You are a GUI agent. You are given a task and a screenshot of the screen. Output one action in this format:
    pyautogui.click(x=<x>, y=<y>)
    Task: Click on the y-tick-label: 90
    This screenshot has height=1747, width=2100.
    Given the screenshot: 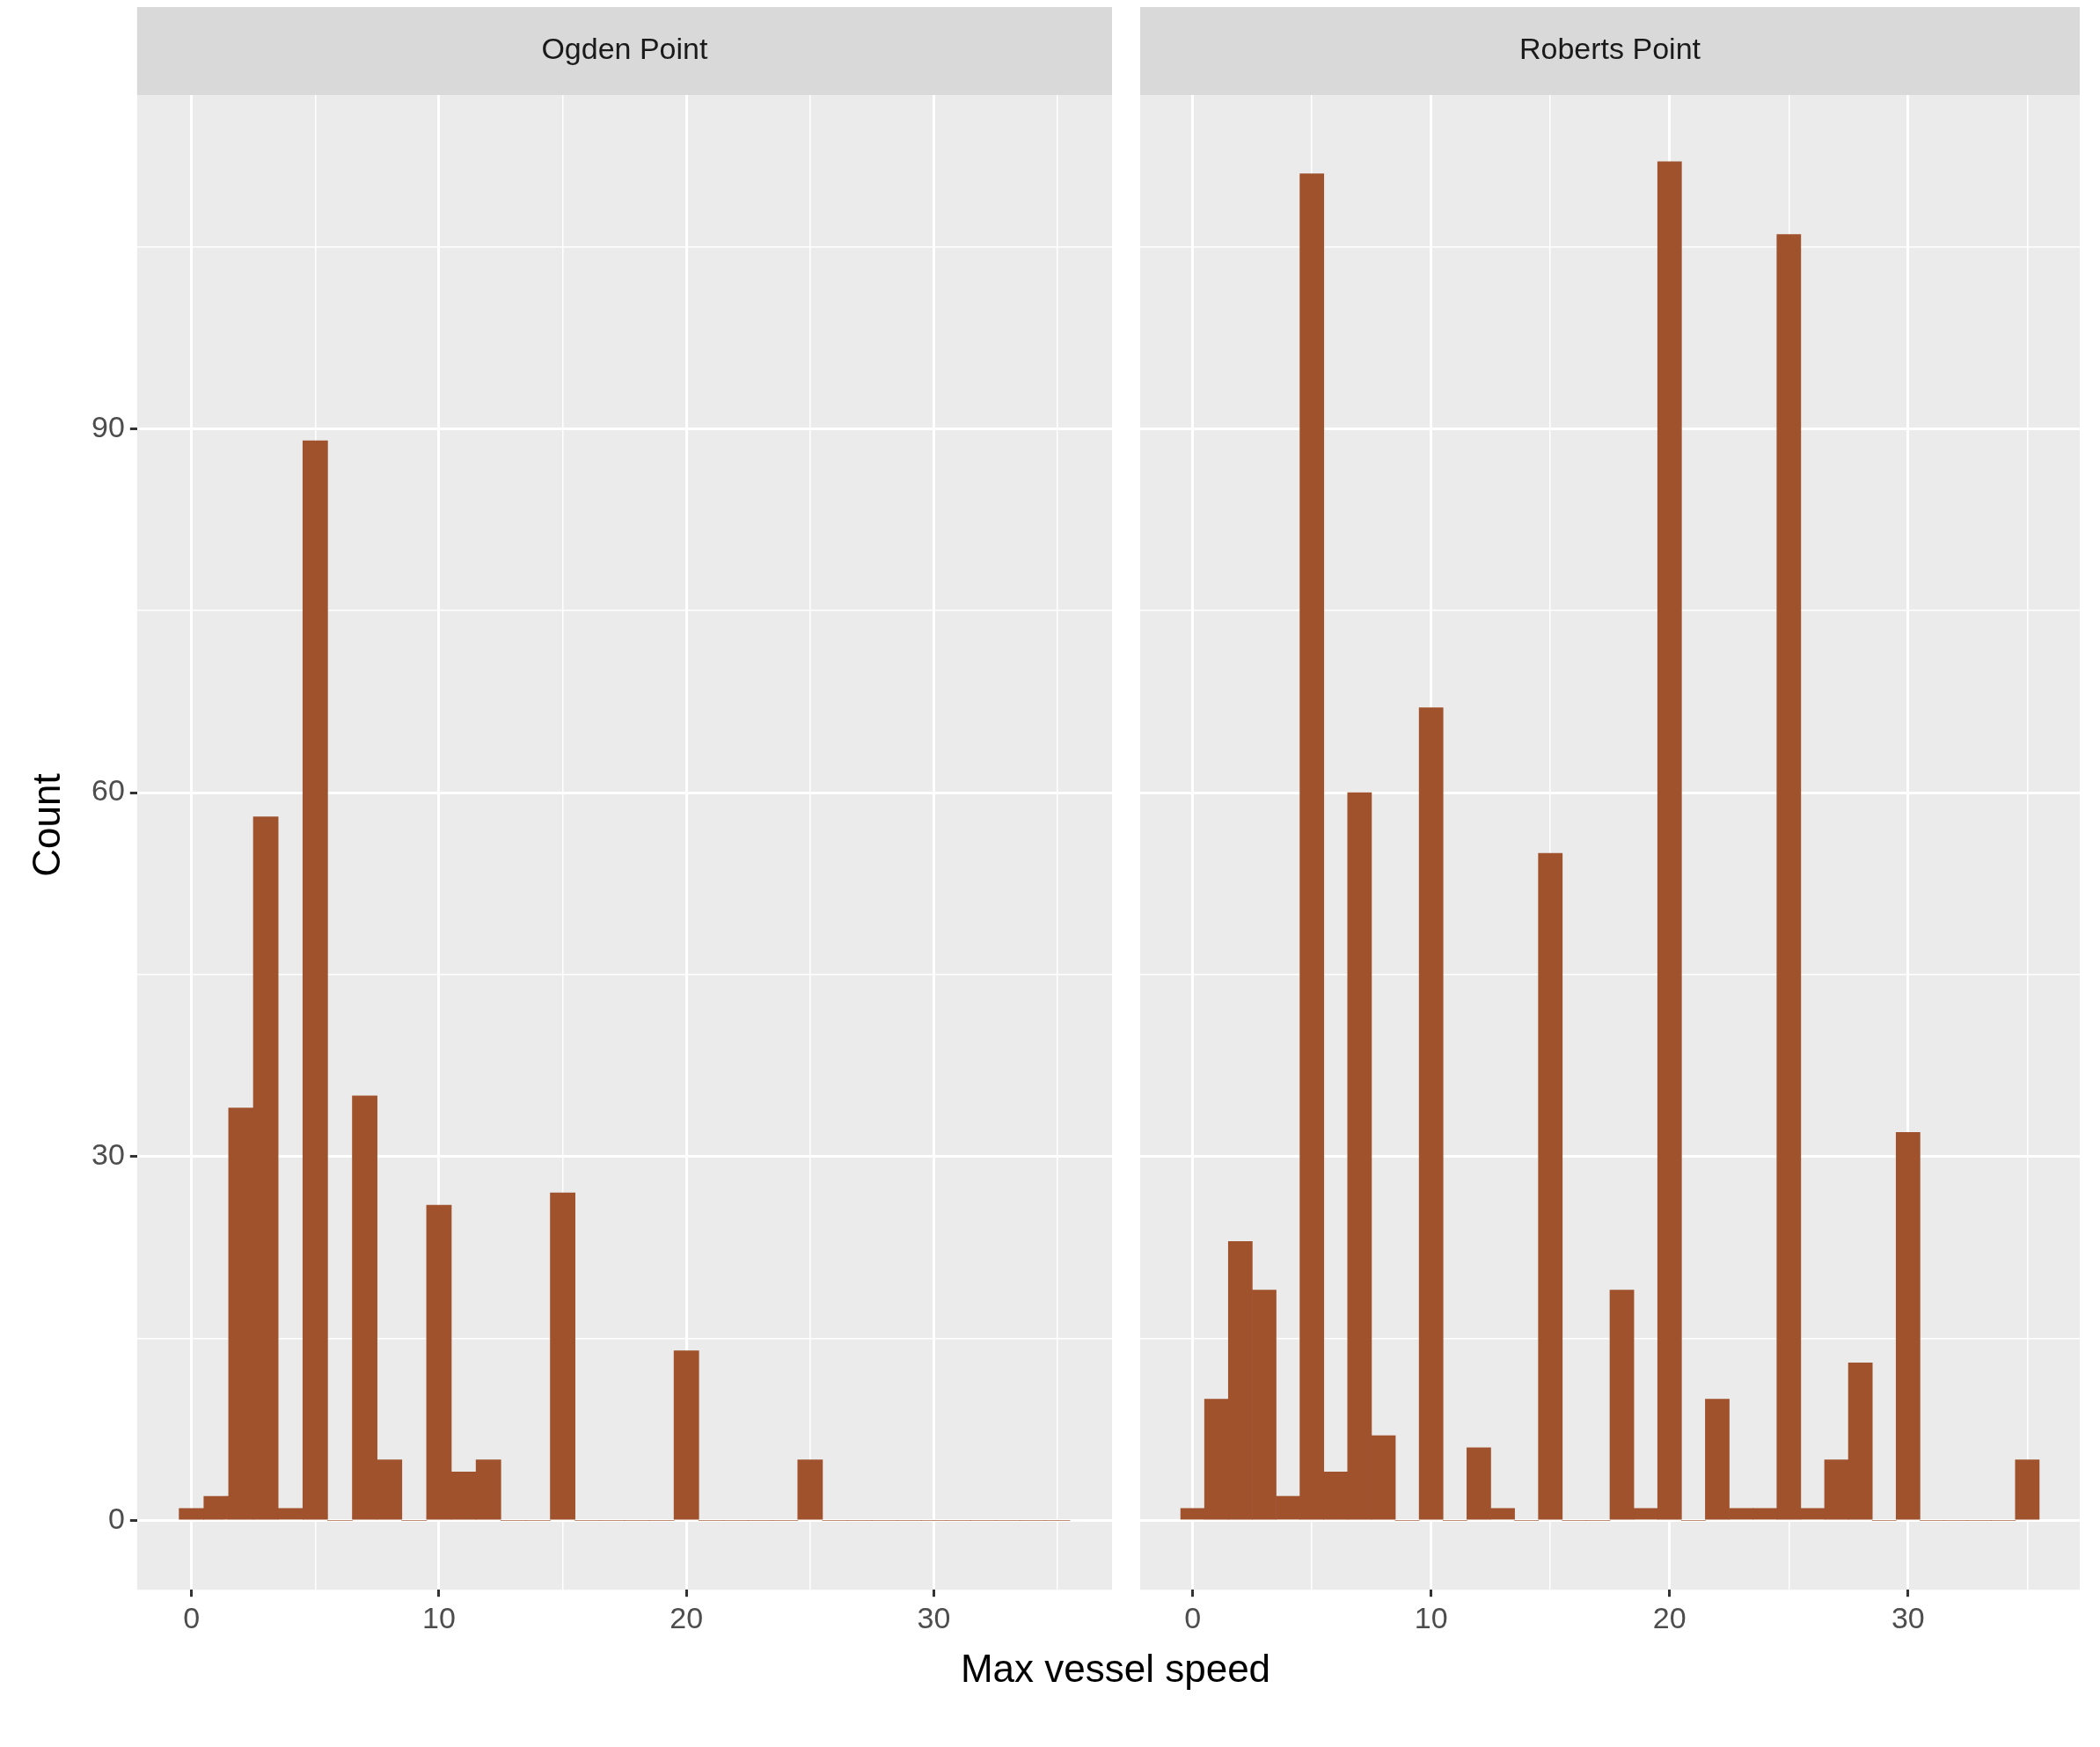 What is the action you would take?
    pyautogui.click(x=108, y=426)
    